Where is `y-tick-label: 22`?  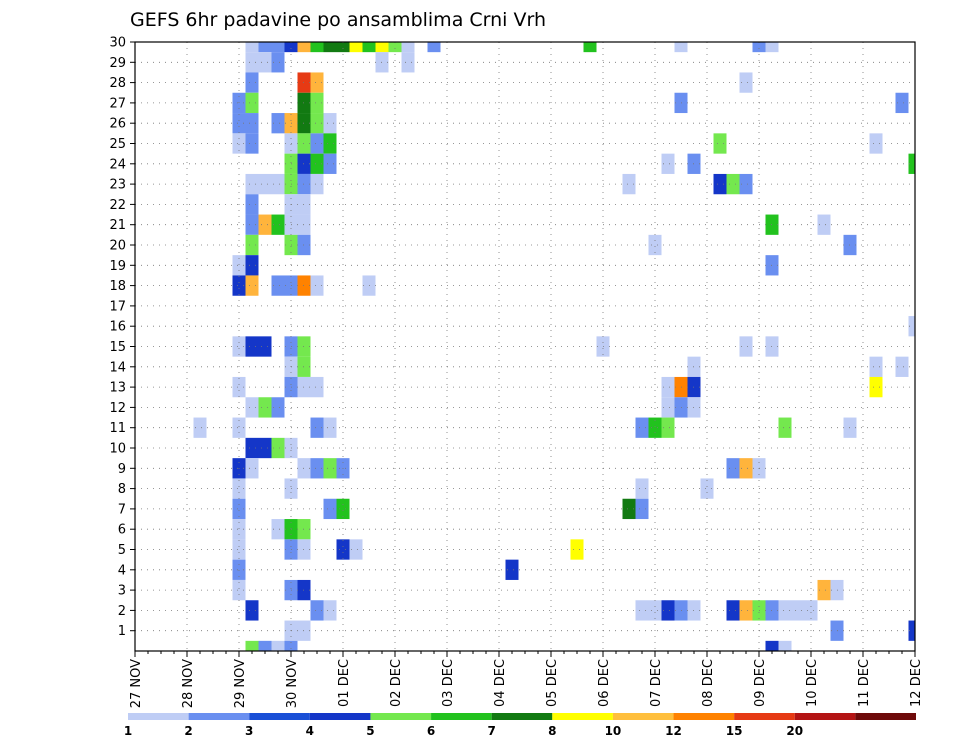 y-tick-label: 22 is located at coordinates (117, 205).